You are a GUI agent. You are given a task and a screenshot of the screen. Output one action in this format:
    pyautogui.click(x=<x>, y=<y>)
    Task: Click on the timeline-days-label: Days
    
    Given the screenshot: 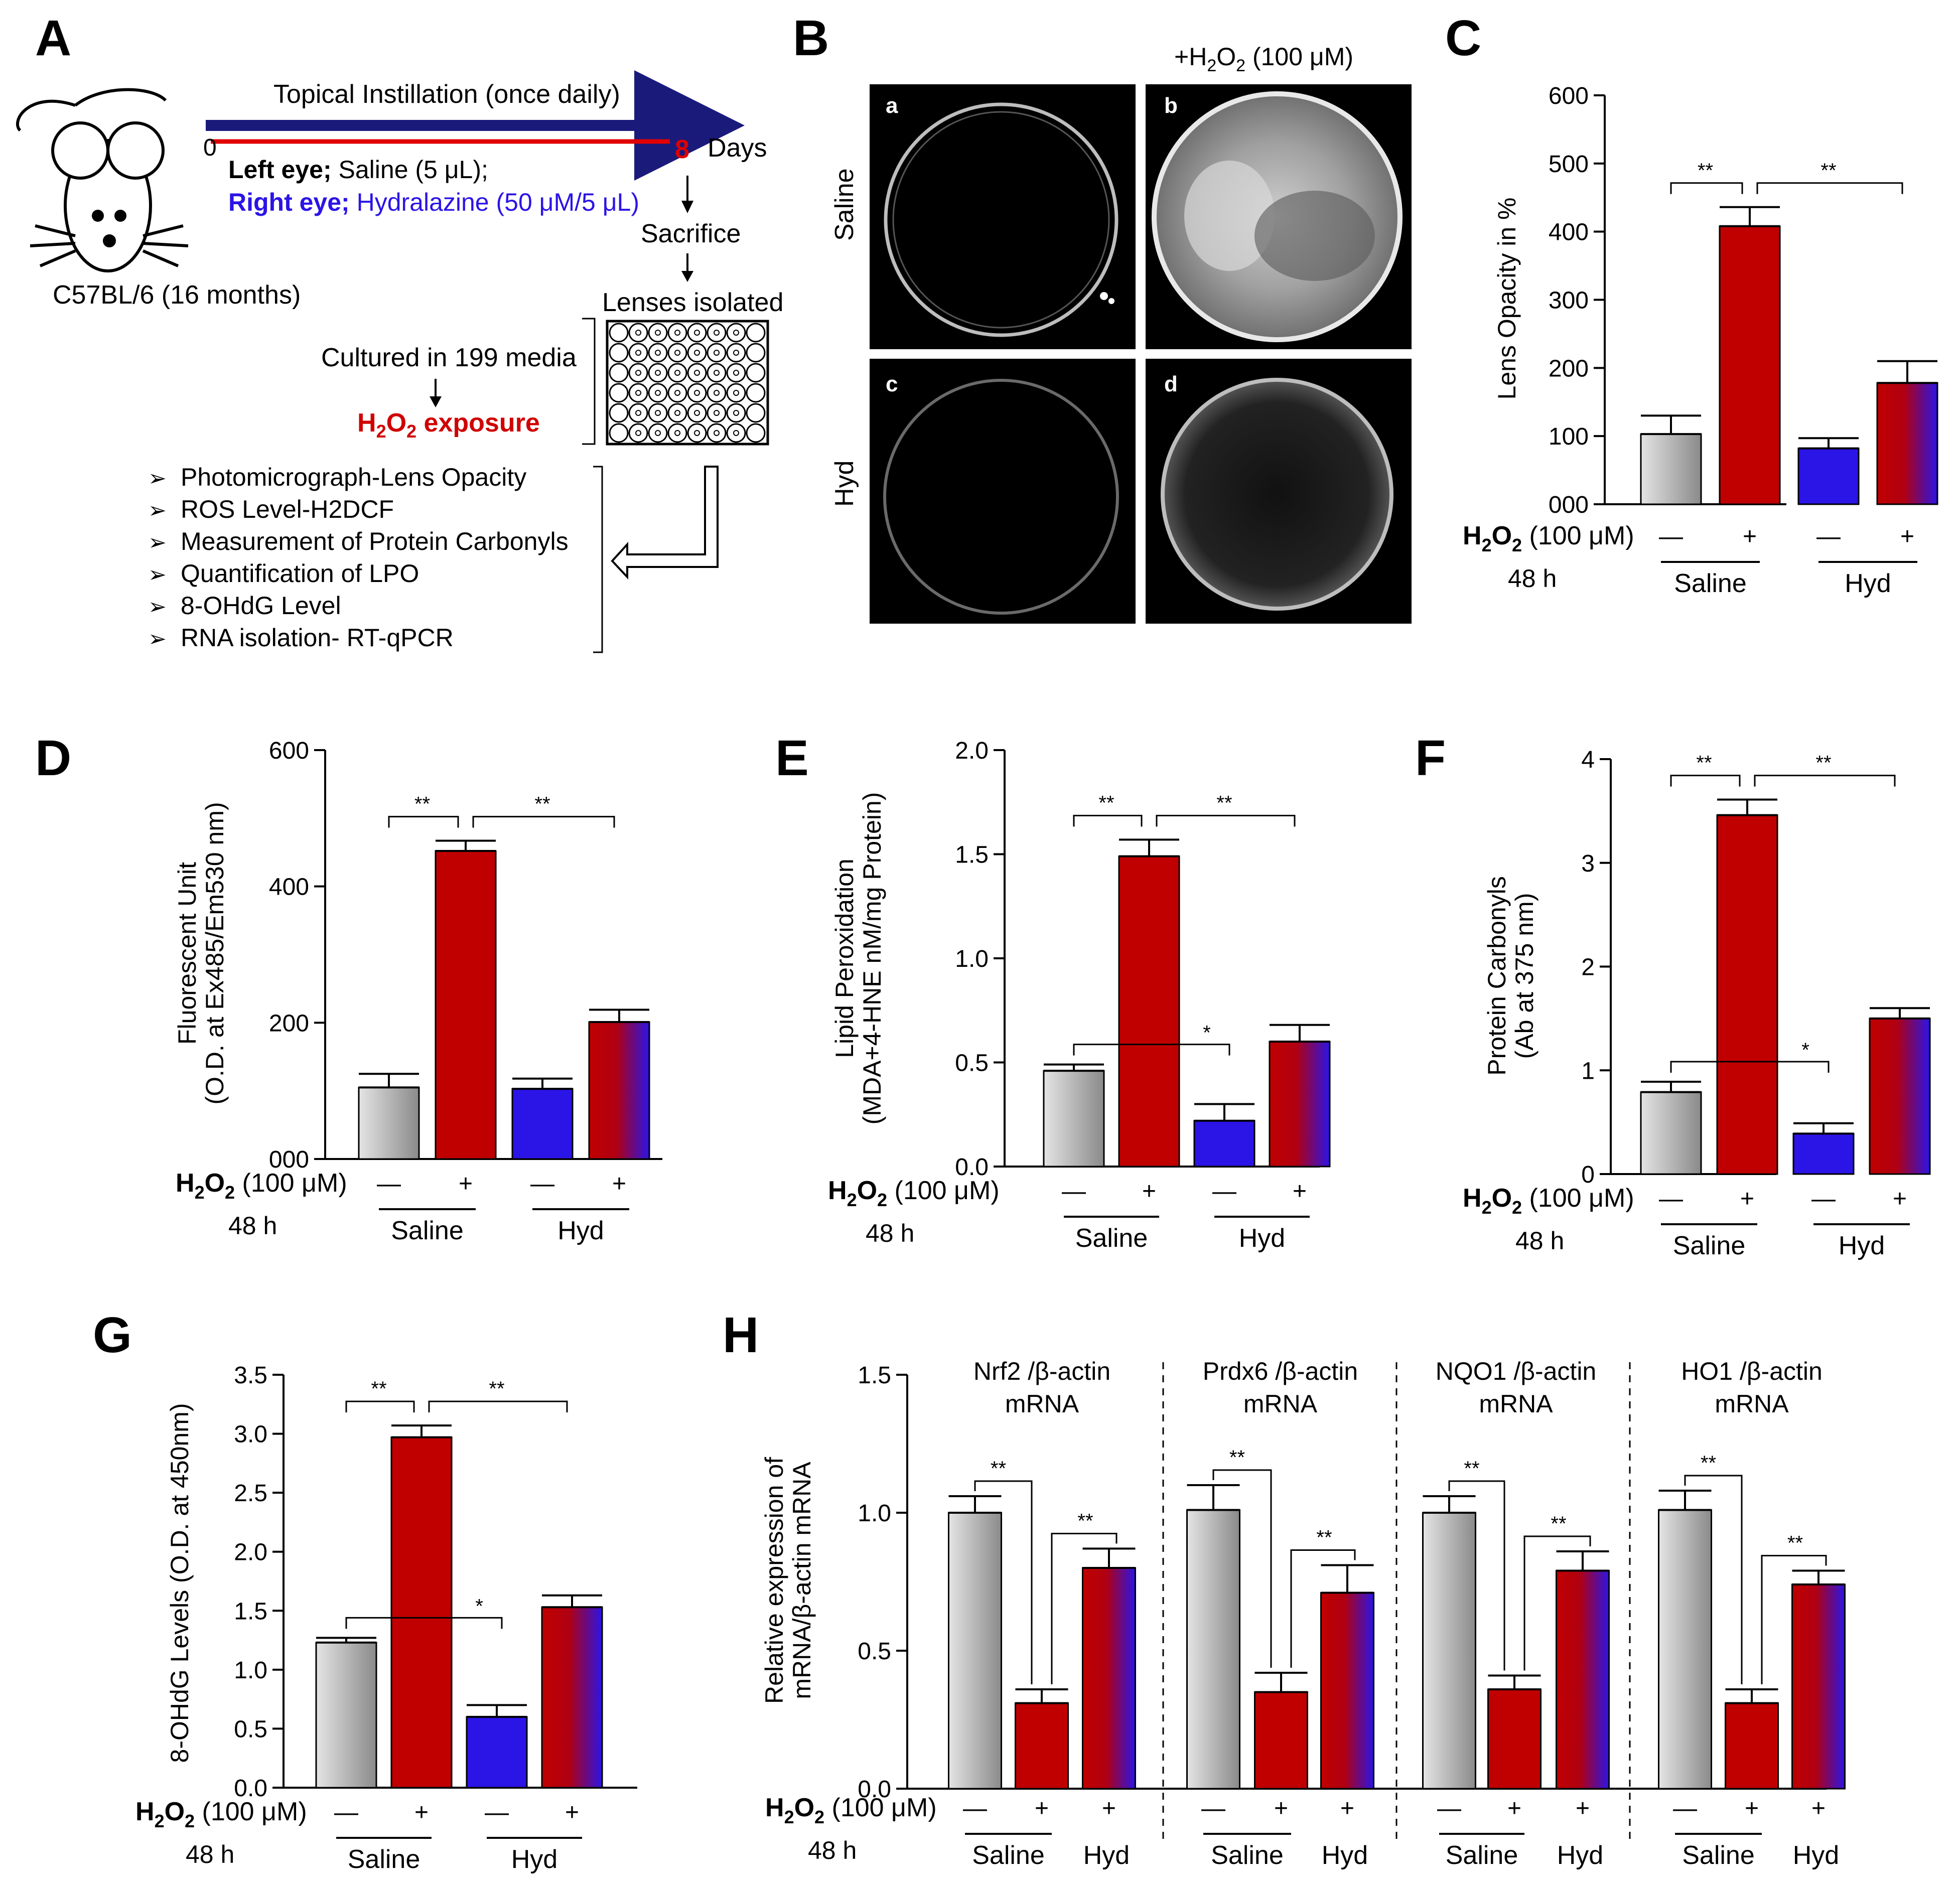 What is the action you would take?
    pyautogui.click(x=737, y=148)
    